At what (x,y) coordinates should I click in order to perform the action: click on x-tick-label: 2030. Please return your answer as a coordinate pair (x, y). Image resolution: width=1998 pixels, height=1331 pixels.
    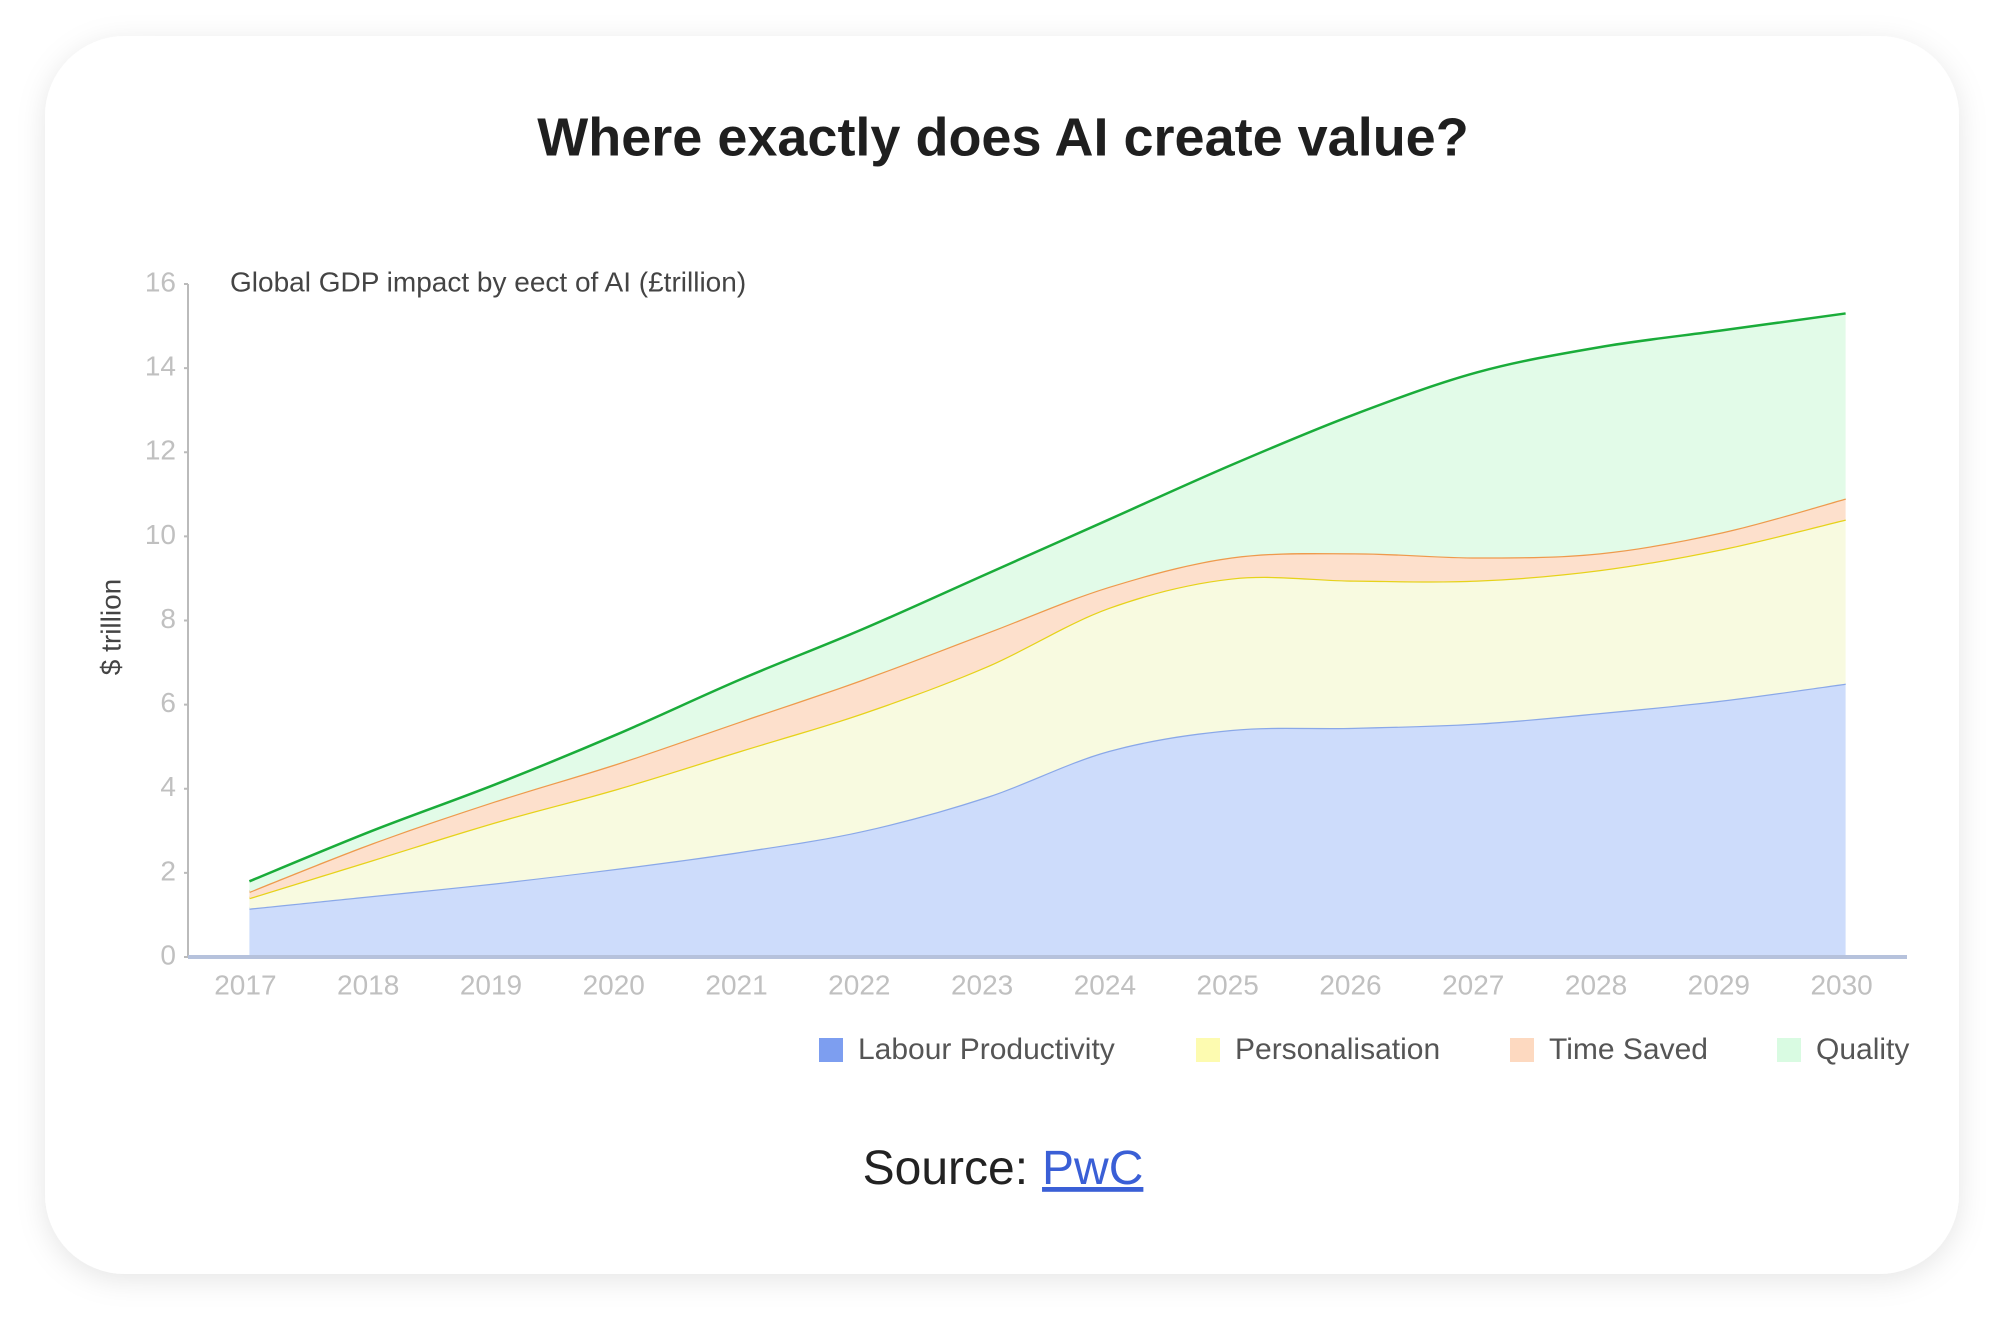
    Looking at the image, I should click on (1841, 984).